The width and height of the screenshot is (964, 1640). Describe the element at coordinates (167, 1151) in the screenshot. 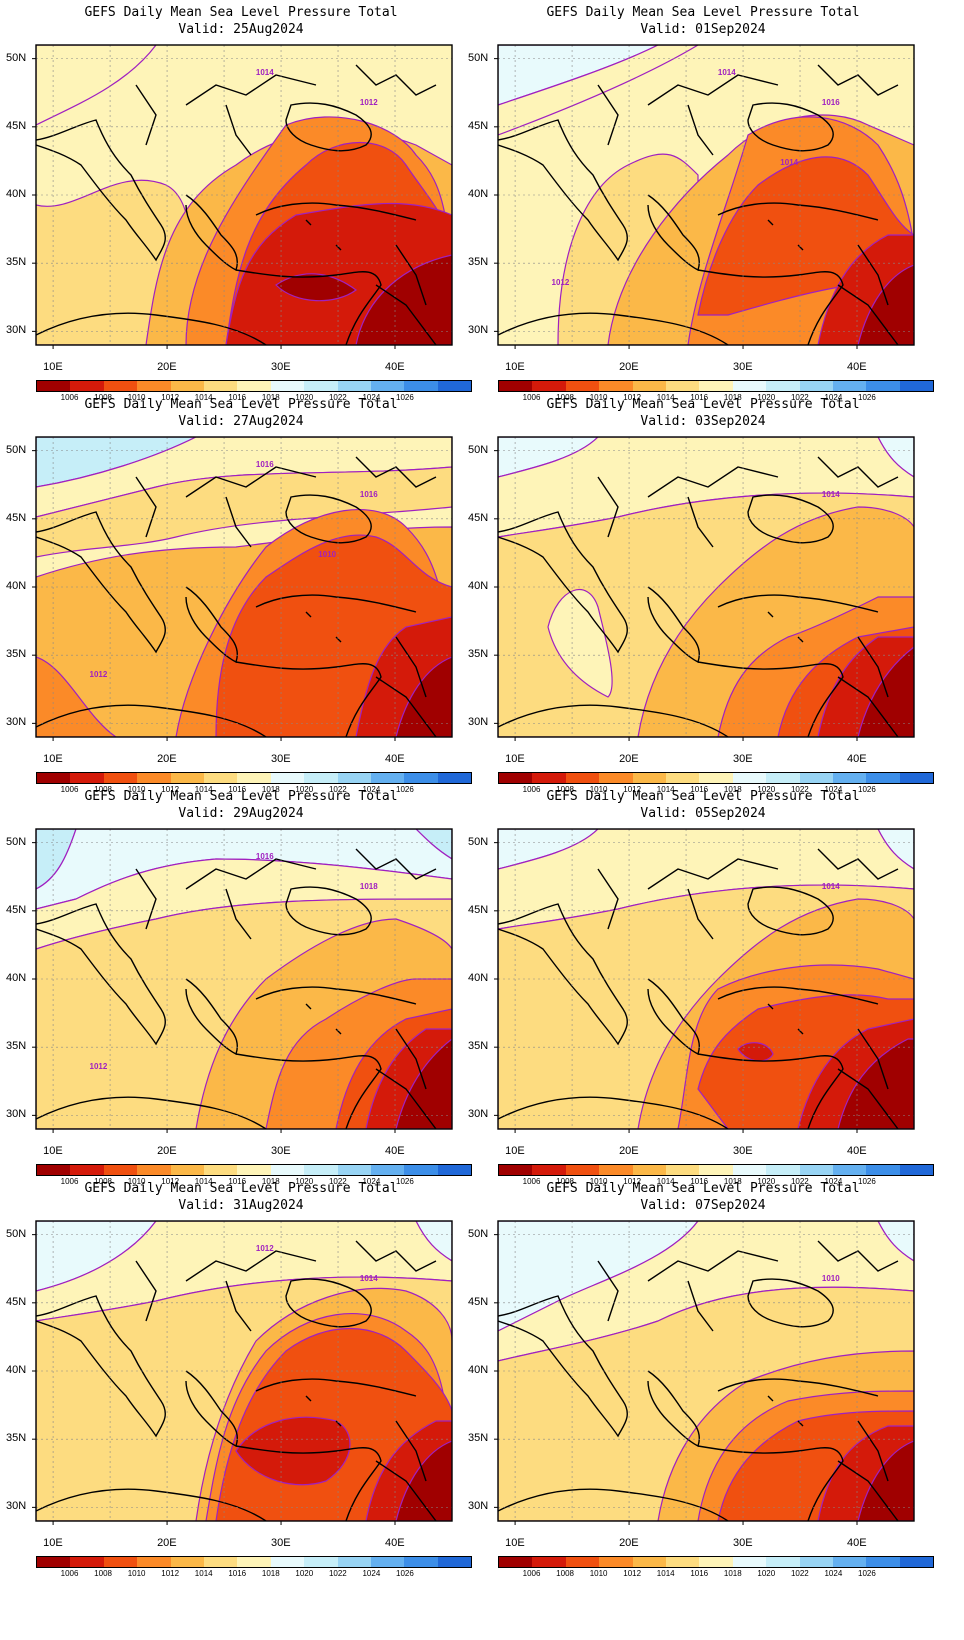

I see `lon-label: 20E` at that location.